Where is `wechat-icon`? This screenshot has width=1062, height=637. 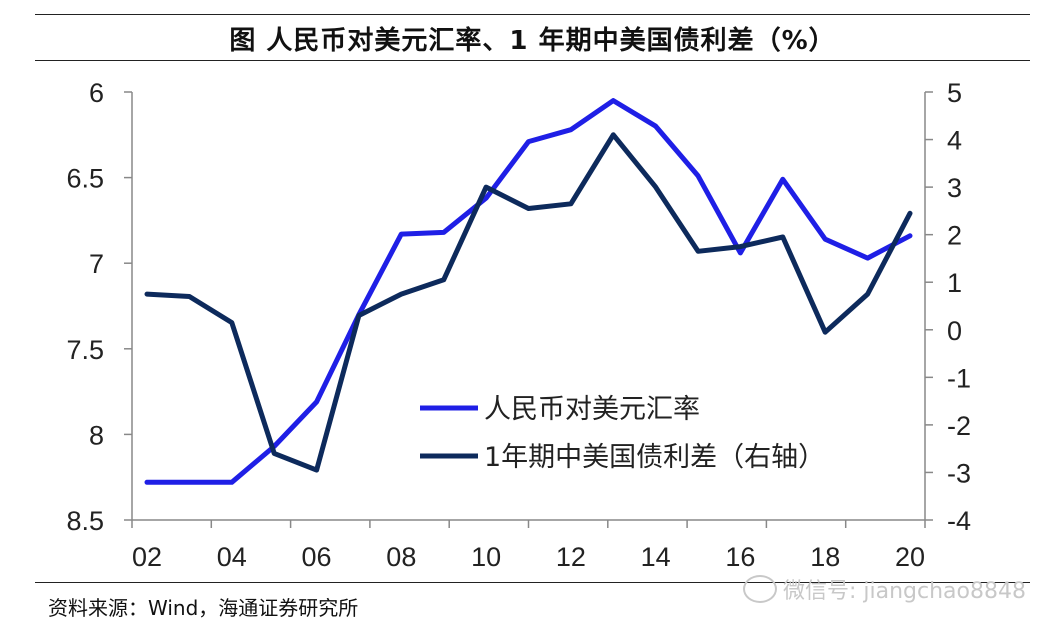 wechat-icon is located at coordinates (760, 589).